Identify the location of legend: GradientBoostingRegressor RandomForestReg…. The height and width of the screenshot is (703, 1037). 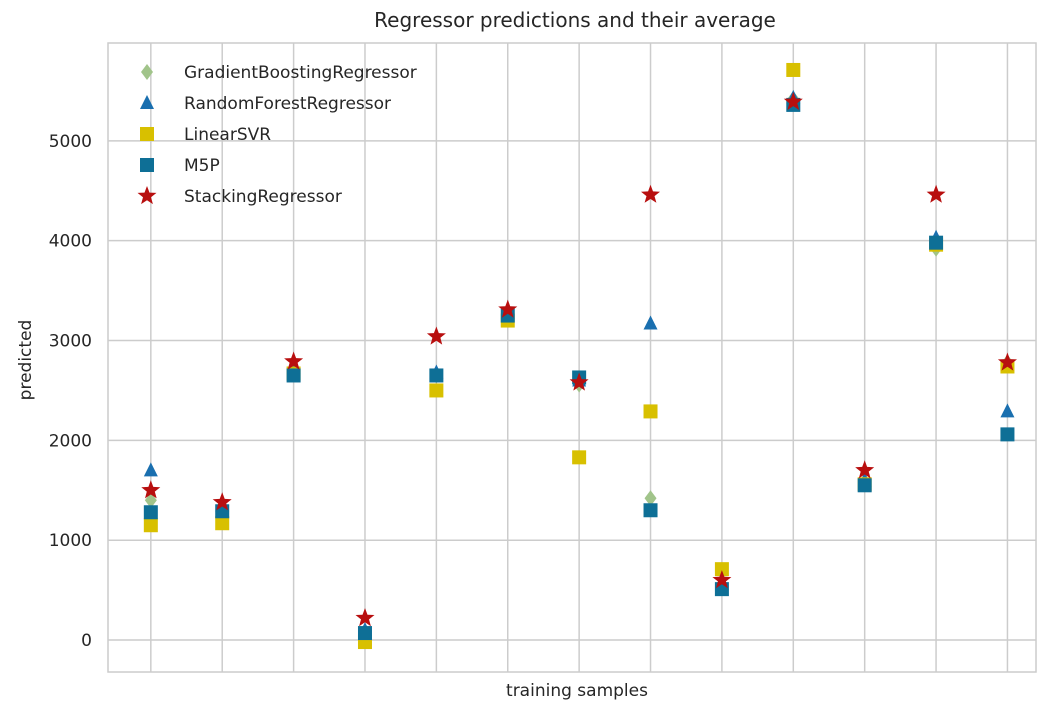
(277, 135).